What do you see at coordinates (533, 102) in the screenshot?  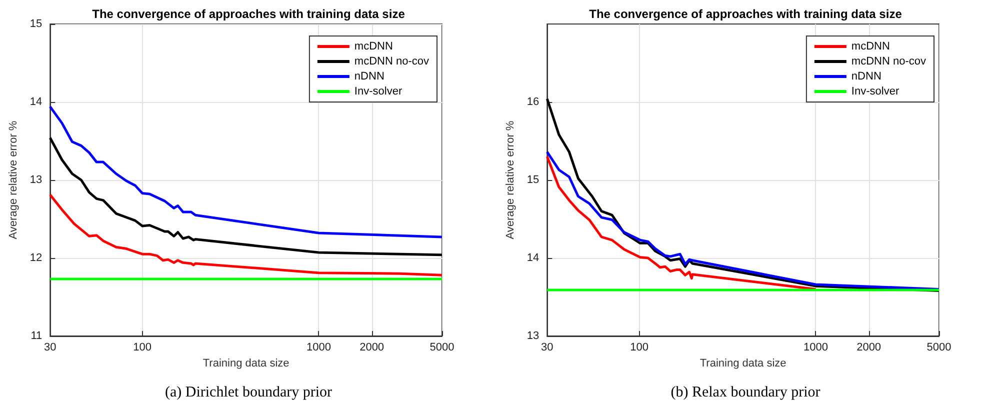 I see `y-tick-label: 16` at bounding box center [533, 102].